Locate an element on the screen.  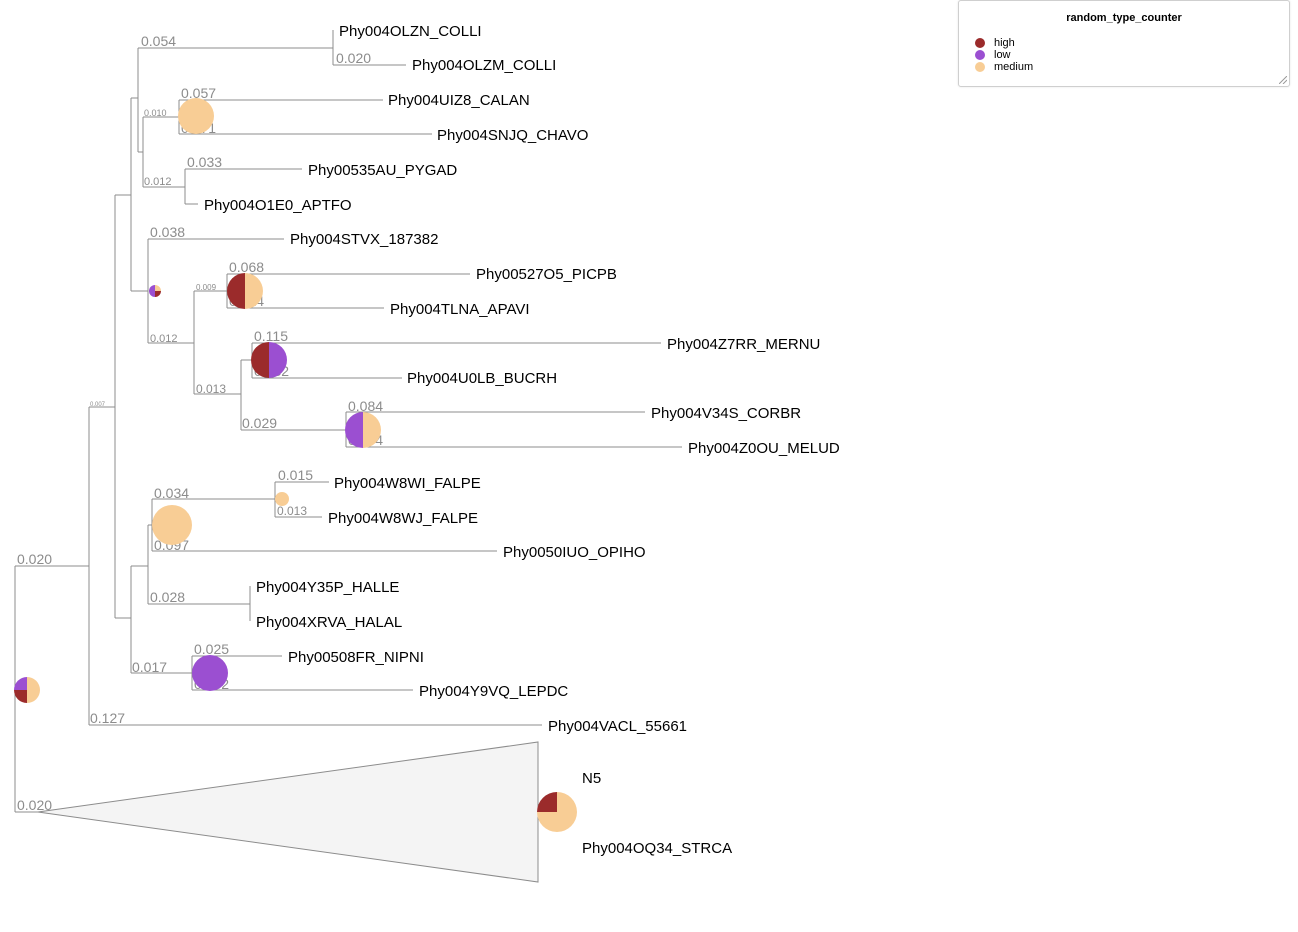
legend-swatch-low is located at coordinates (980, 55).